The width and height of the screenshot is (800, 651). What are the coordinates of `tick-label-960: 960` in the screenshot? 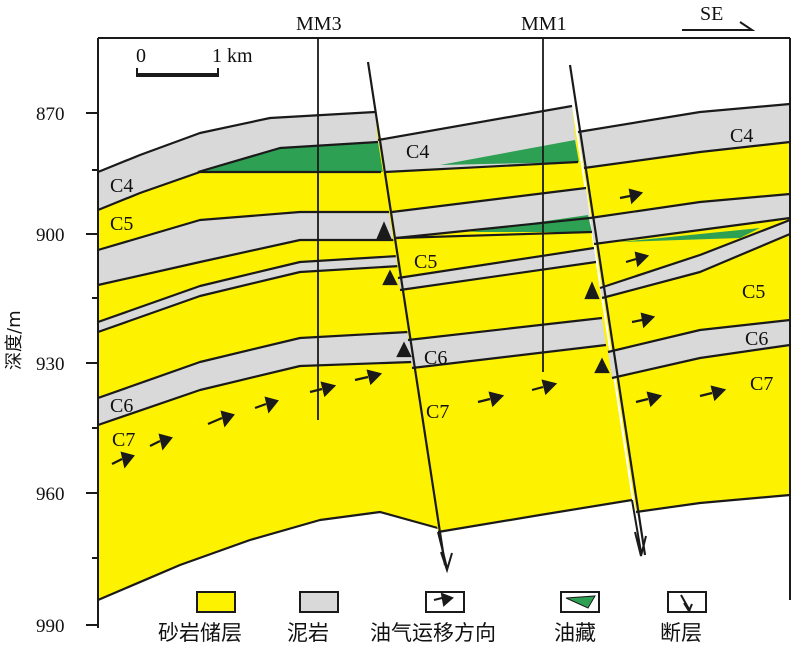 It's located at (50, 494).